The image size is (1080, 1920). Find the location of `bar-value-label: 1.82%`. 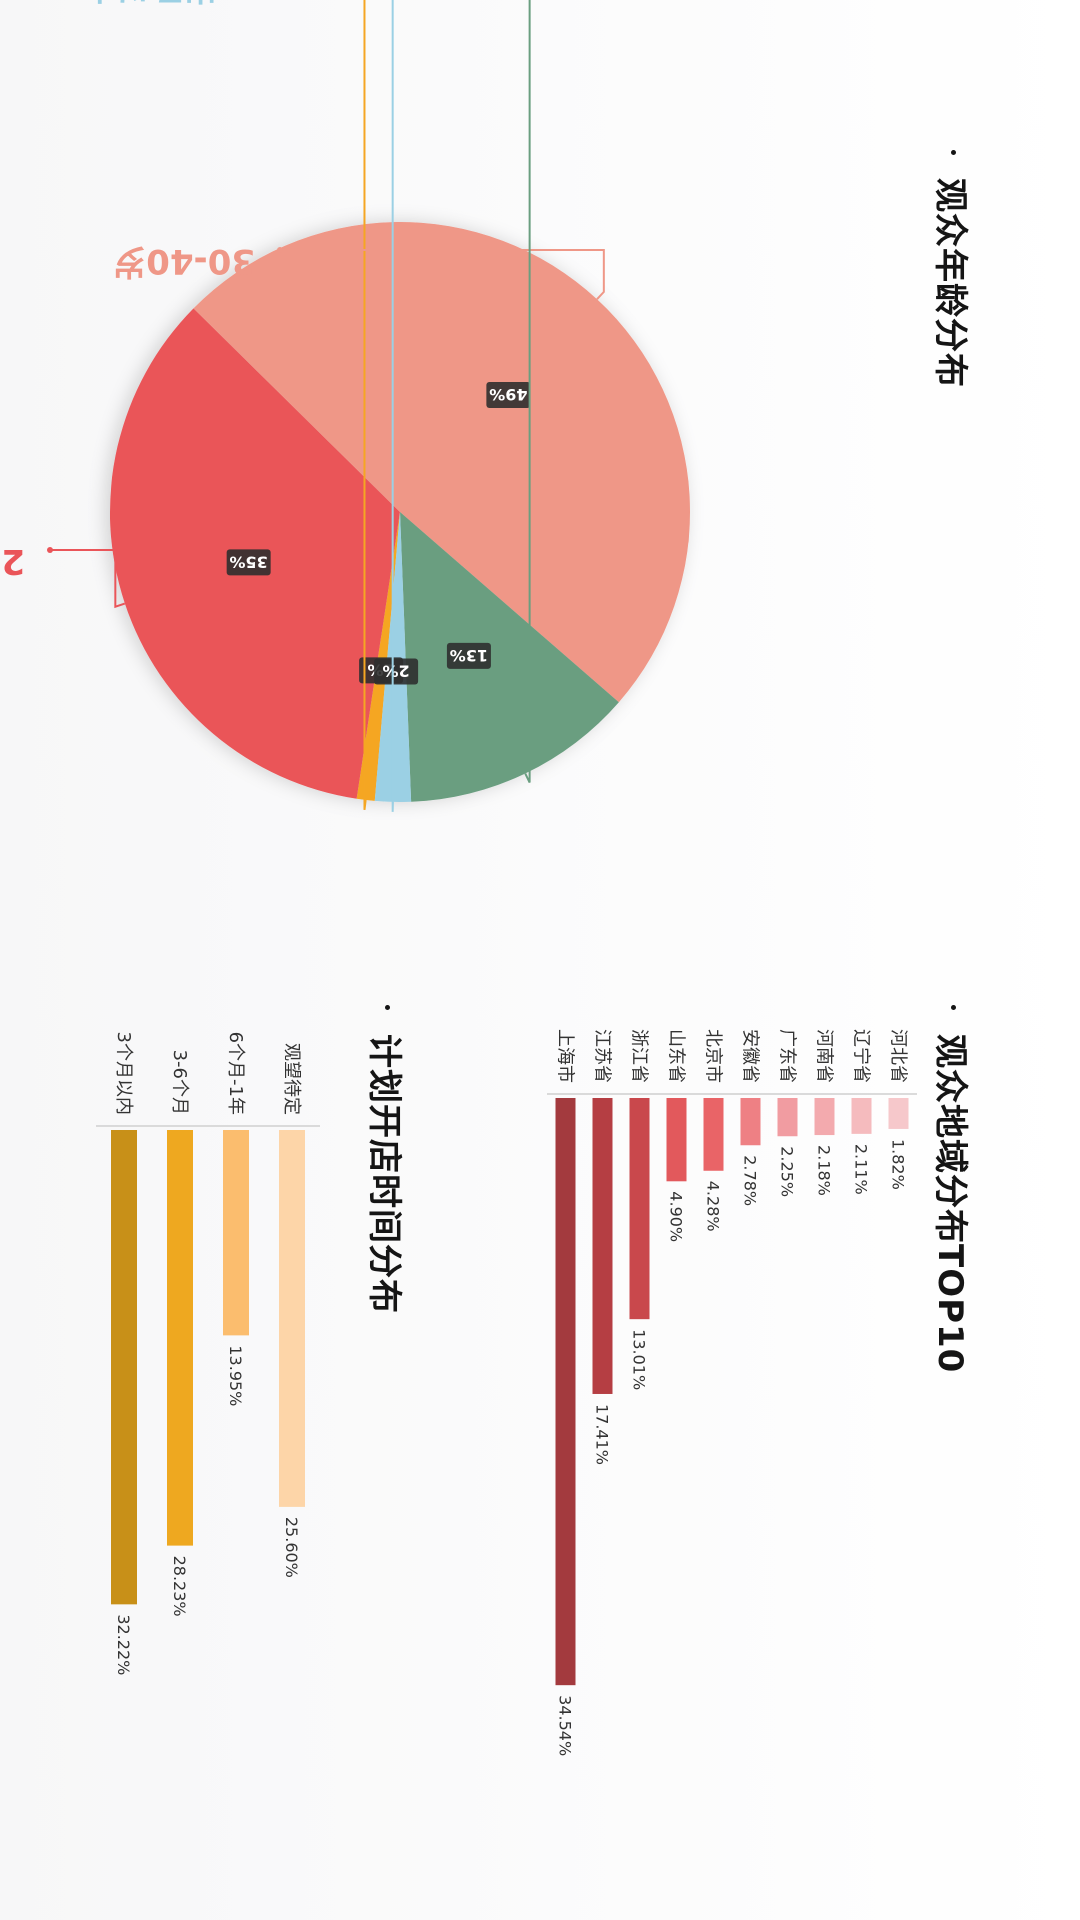

bar-value-label: 1.82% is located at coordinates (898, 1164).